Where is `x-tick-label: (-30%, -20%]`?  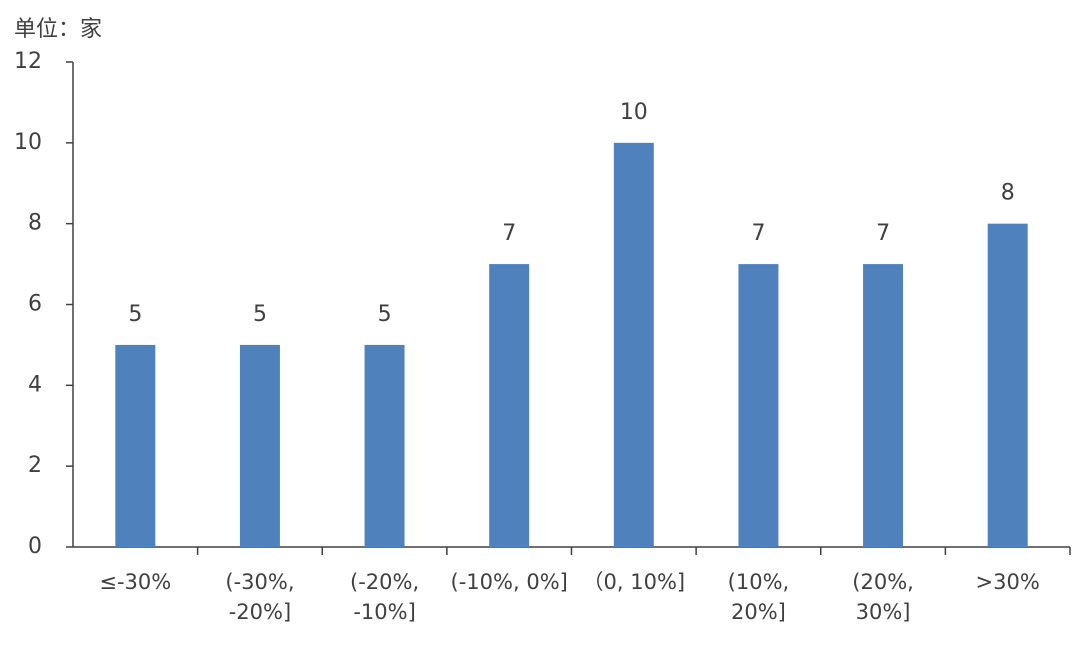 x-tick-label: (-30%, -20%] is located at coordinates (260, 597).